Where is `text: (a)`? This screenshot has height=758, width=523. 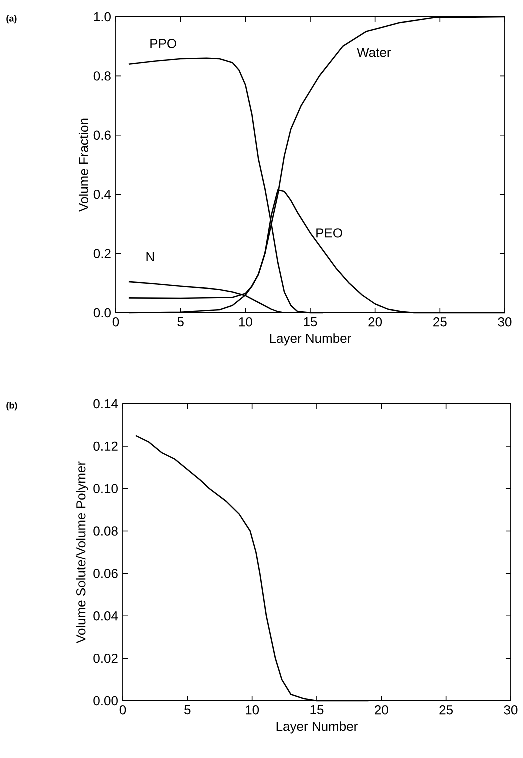 text: (a) is located at coordinates (11, 19).